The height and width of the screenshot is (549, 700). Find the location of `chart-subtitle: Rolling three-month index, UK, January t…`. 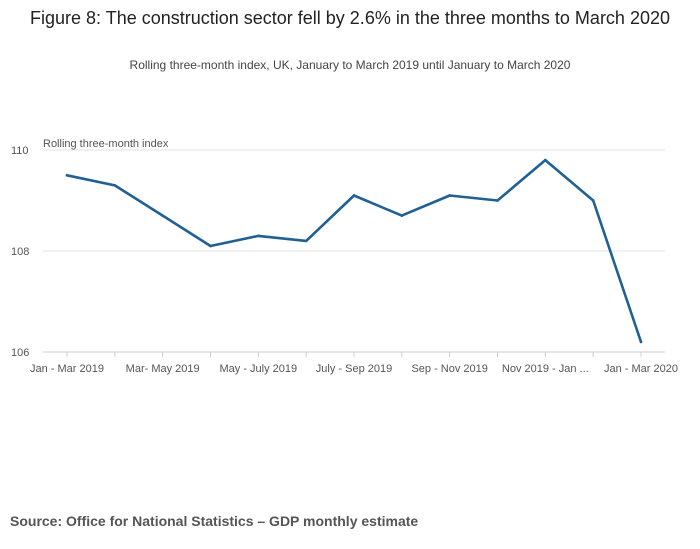

chart-subtitle: Rolling three-month index, UK, January t… is located at coordinates (350, 65).